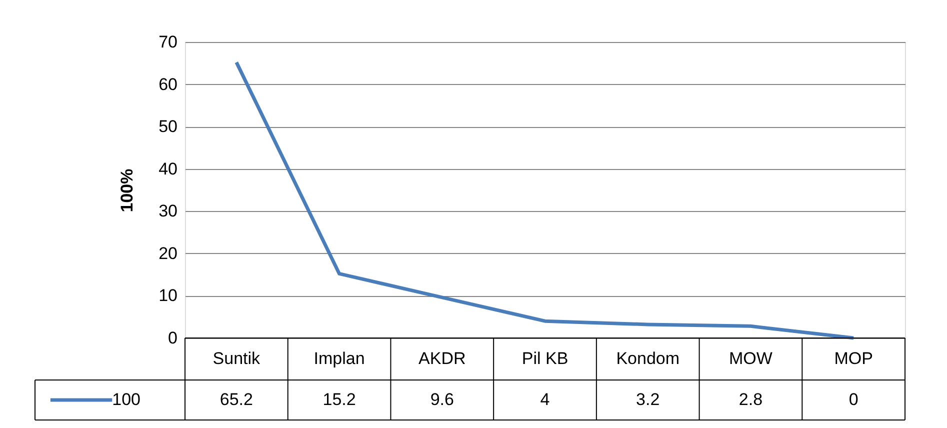  Describe the element at coordinates (236, 358) in the screenshot. I see `x-tick-label: Suntik` at that location.